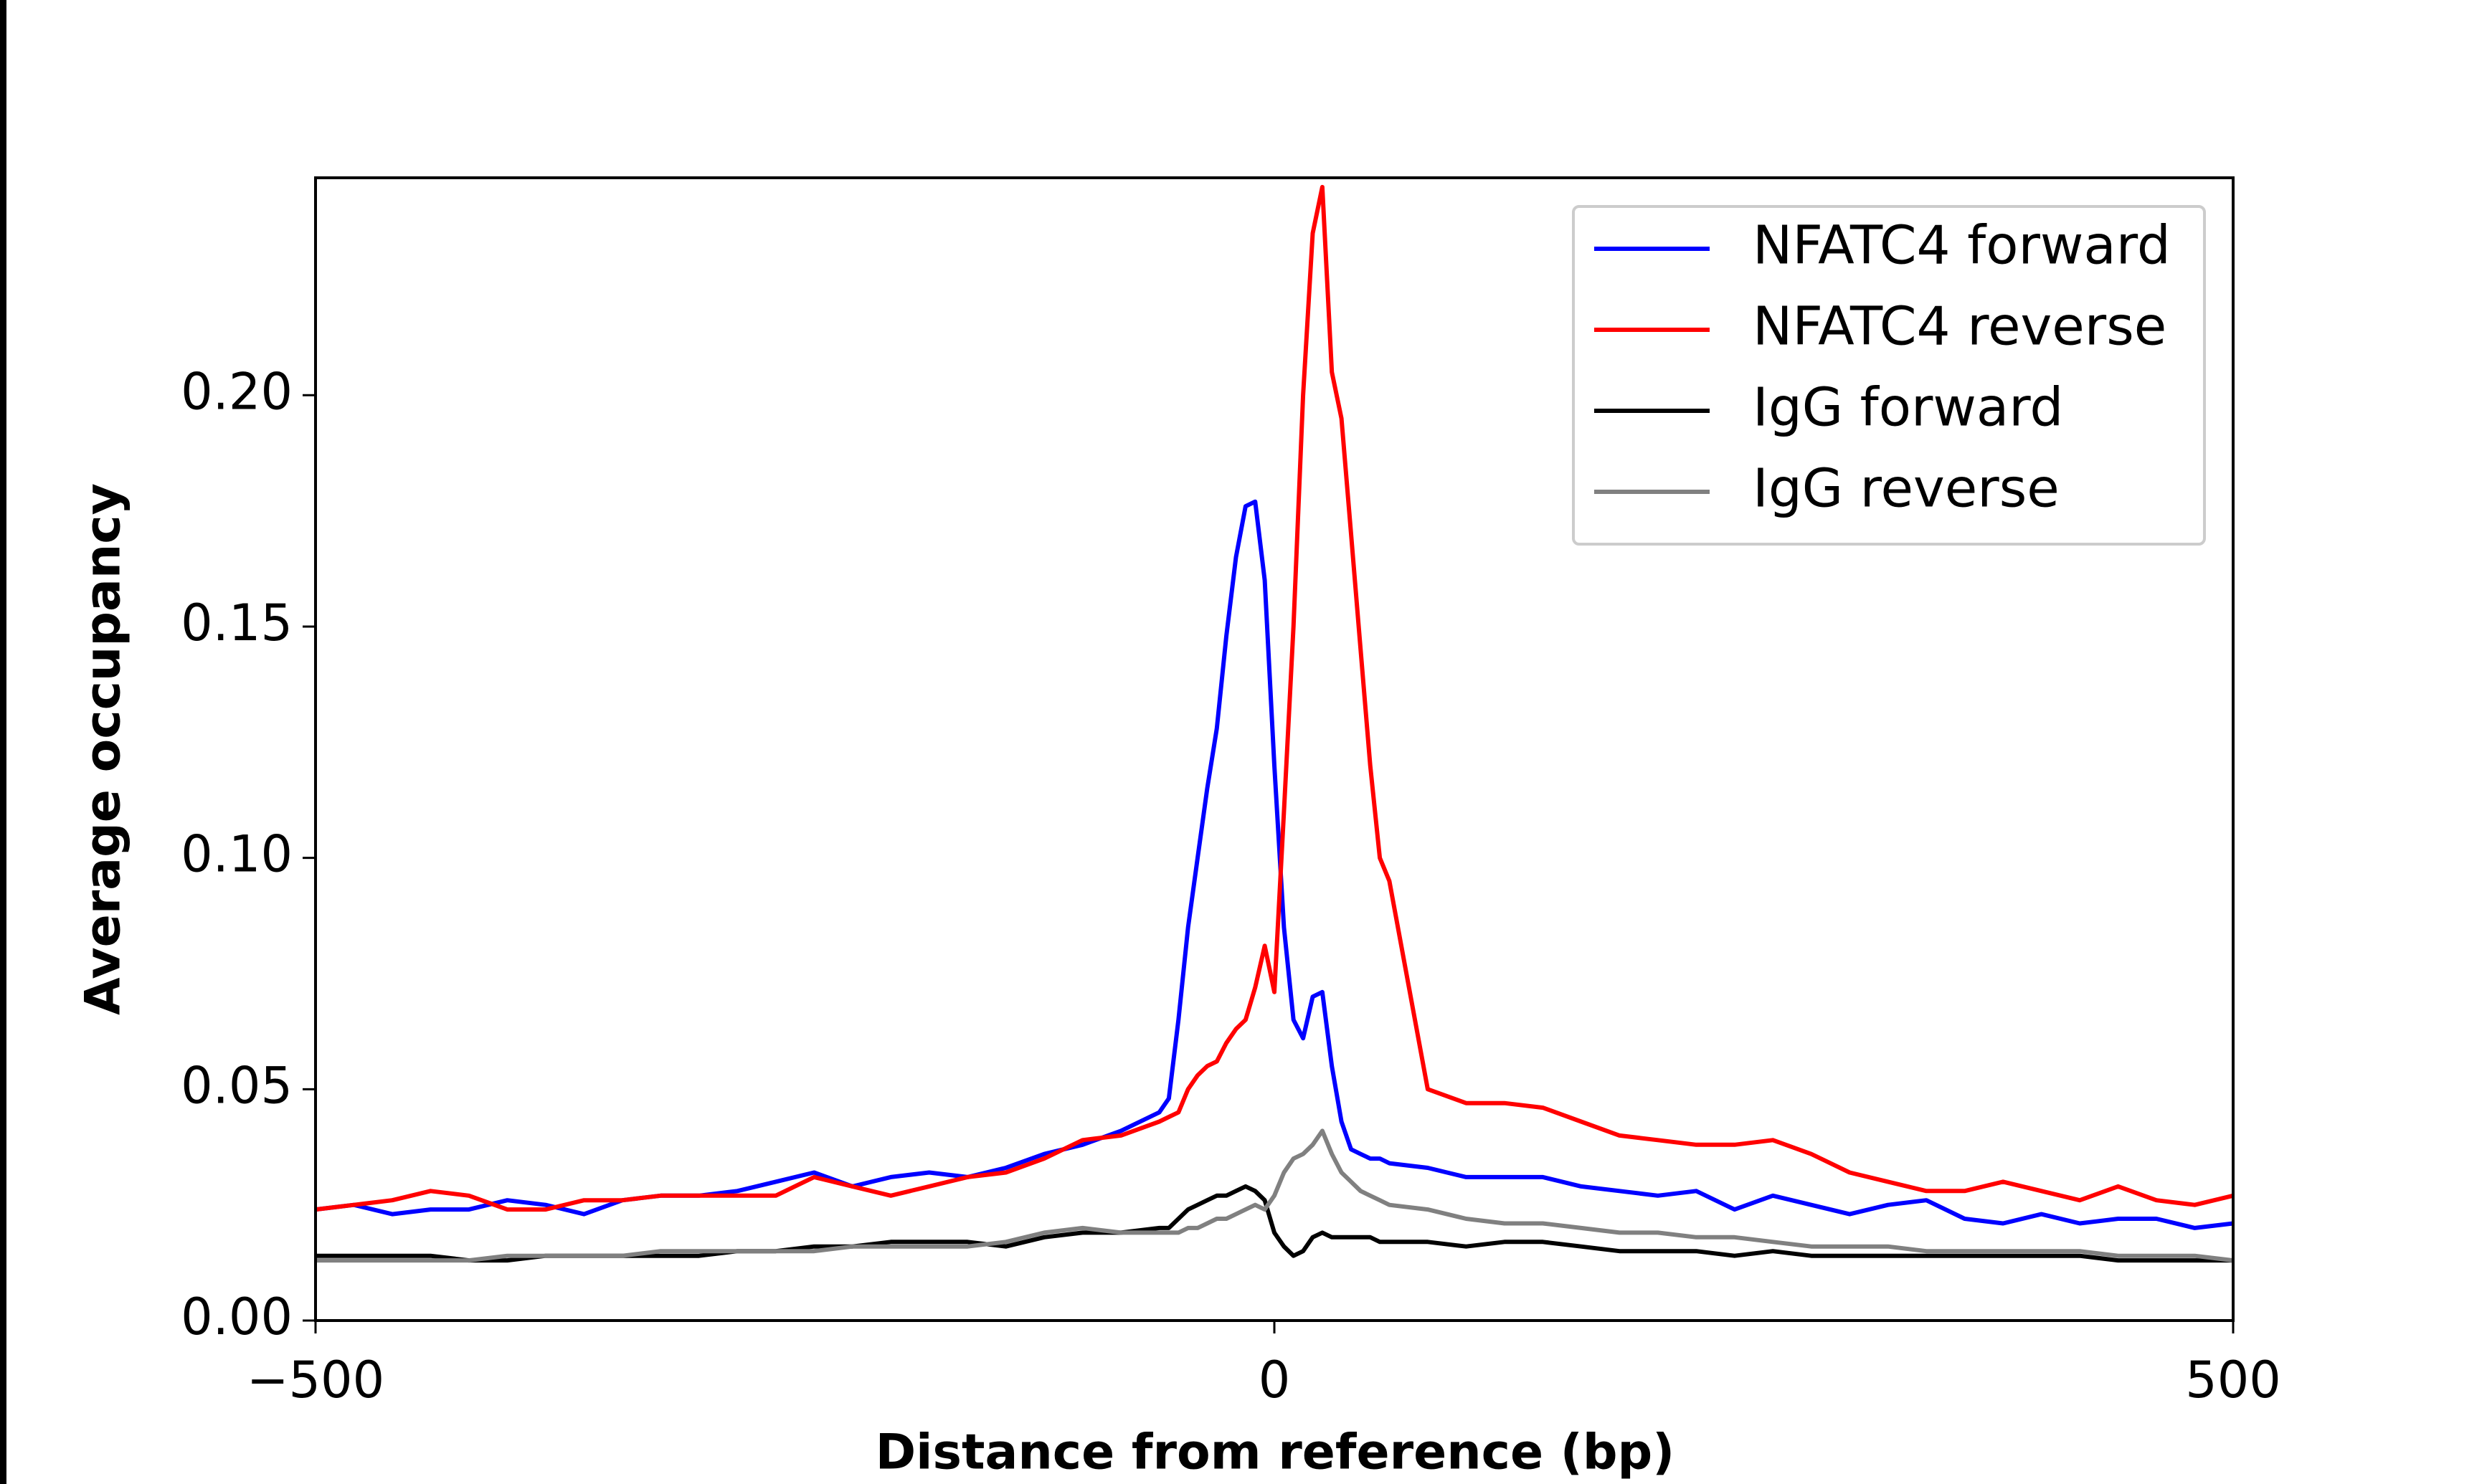 The height and width of the screenshot is (1484, 2487). I want to click on x-tick-label: 0, so click(1275, 1380).